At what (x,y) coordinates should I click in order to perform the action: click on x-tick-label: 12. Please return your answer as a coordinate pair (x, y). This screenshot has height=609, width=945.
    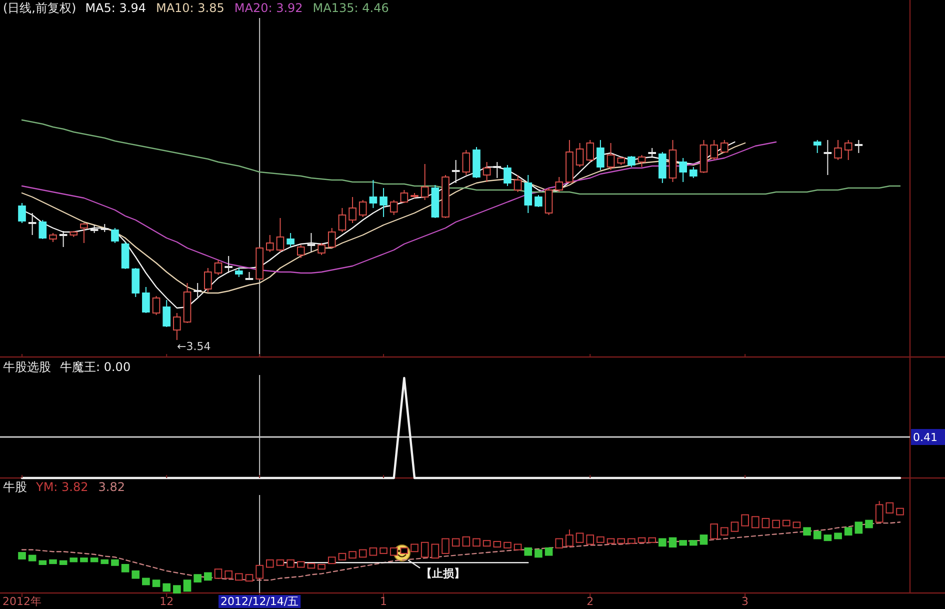
    Looking at the image, I should click on (167, 601).